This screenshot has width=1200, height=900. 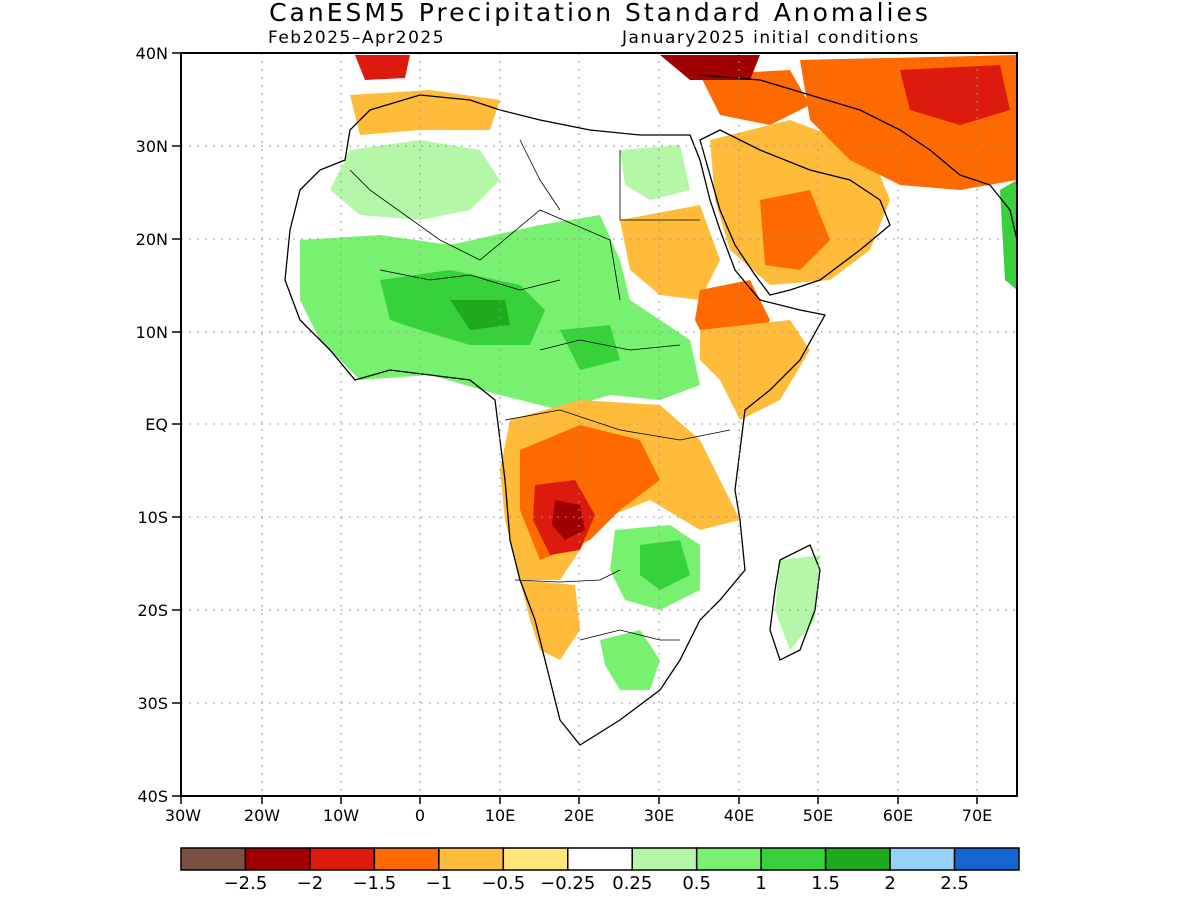 I want to click on colorbar-label: 2, so click(x=889, y=883).